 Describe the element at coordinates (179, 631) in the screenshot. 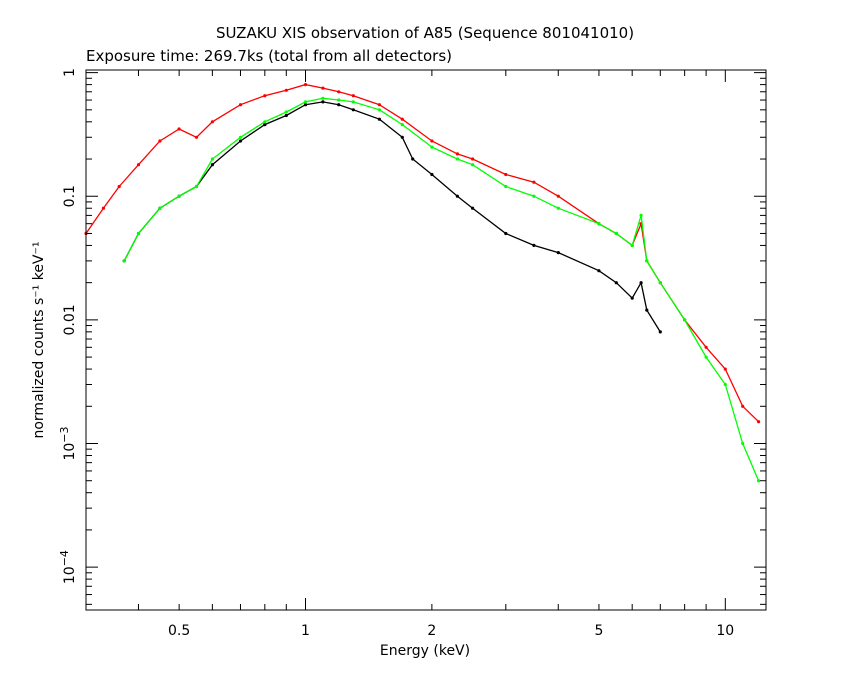

I see `x-tick-label: 0.5` at that location.